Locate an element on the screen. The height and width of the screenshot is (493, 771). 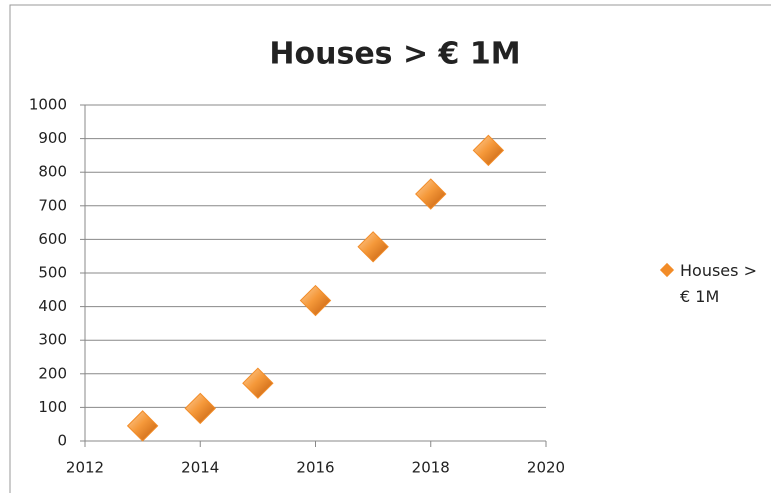
y-tick-label: 800 is located at coordinates (52, 172).